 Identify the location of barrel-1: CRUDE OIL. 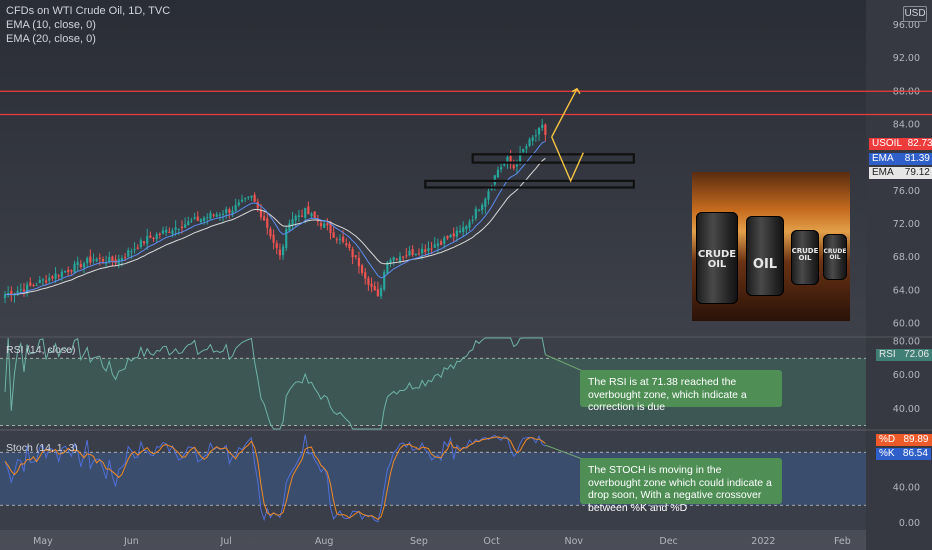
(717, 258).